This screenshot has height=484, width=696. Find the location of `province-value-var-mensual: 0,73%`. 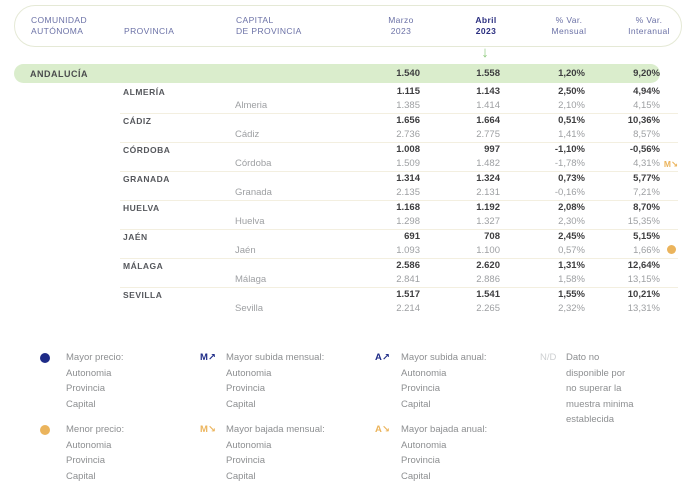

province-value-var-mensual: 0,73% is located at coordinates (542, 178).